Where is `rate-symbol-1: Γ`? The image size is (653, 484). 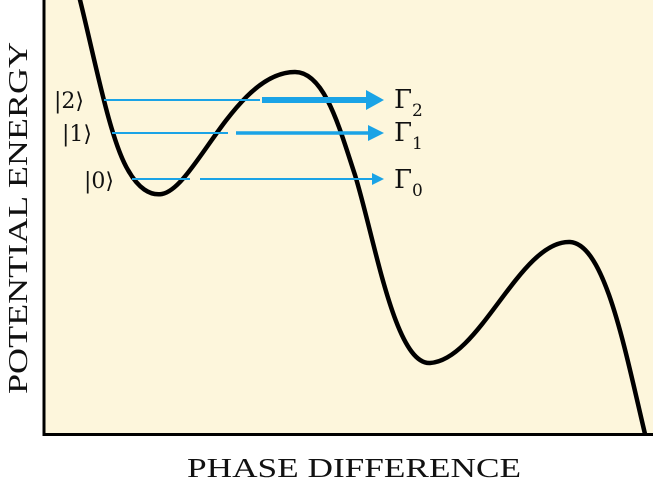 rate-symbol-1: Γ is located at coordinates (403, 133).